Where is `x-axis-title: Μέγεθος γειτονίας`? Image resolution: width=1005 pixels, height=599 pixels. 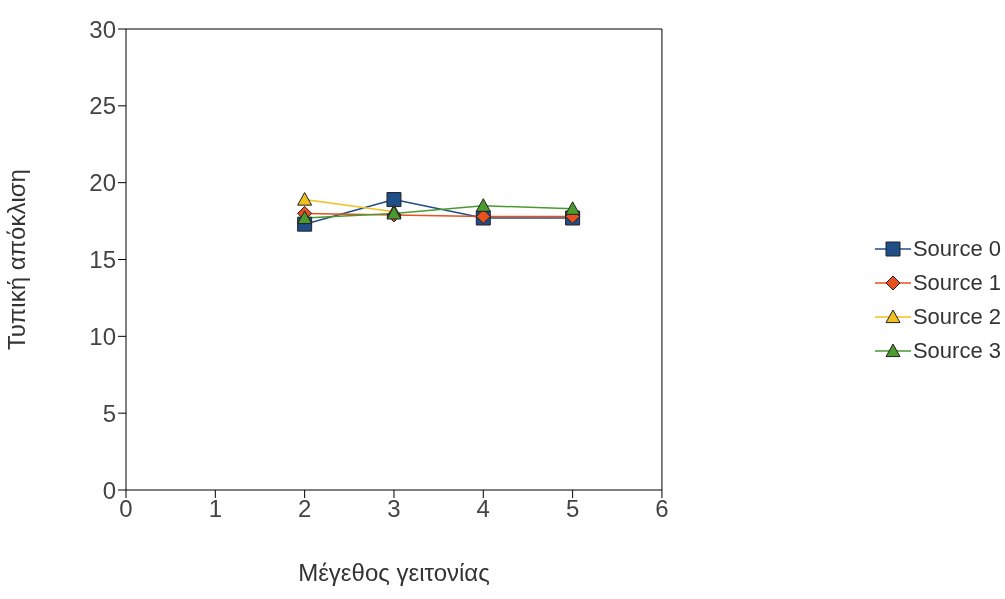 x-axis-title: Μέγεθος γειτονίας is located at coordinates (394, 572).